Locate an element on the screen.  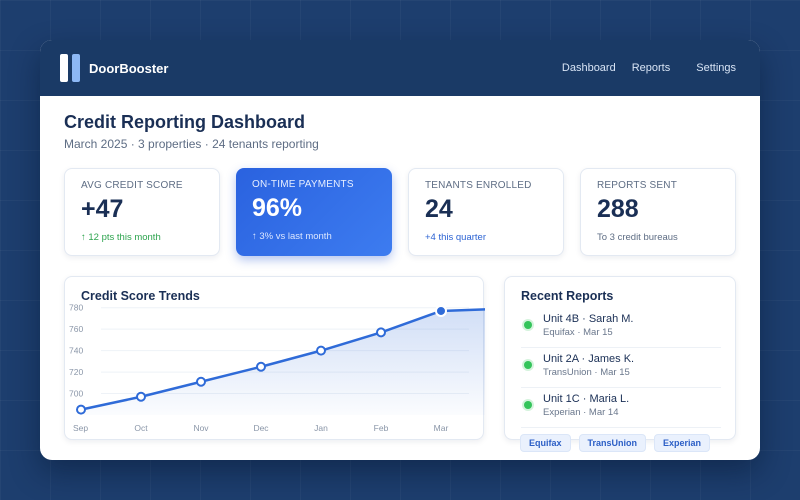
credit-score-trend-chart: 700 720 740 760 780 Sep Oct Nov Dec Jan Feb Mar is located at coordinates (277, 368).